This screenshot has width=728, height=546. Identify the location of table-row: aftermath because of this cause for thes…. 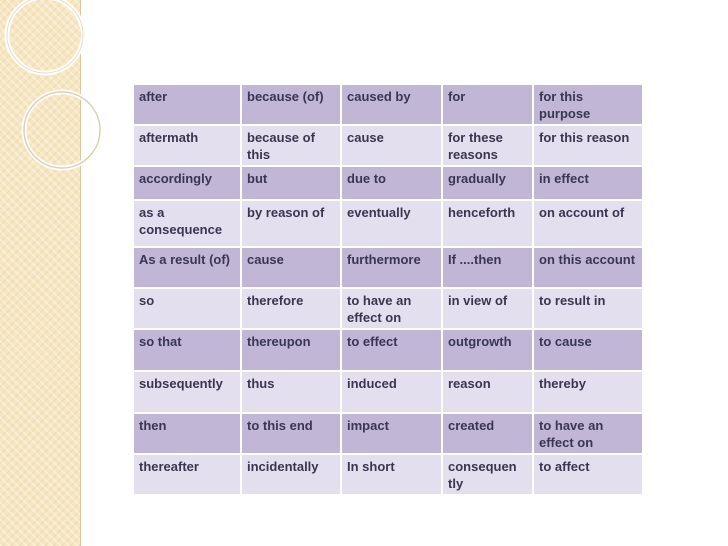
(388, 145).